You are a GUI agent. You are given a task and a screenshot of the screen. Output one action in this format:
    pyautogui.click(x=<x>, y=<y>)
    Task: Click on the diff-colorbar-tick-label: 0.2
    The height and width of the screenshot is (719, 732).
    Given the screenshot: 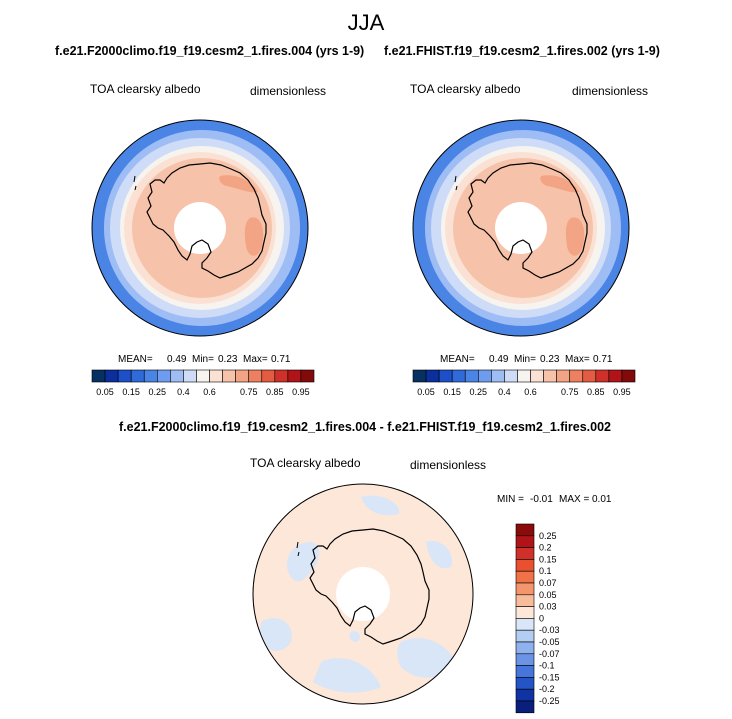 What is the action you would take?
    pyautogui.click(x=545, y=548)
    